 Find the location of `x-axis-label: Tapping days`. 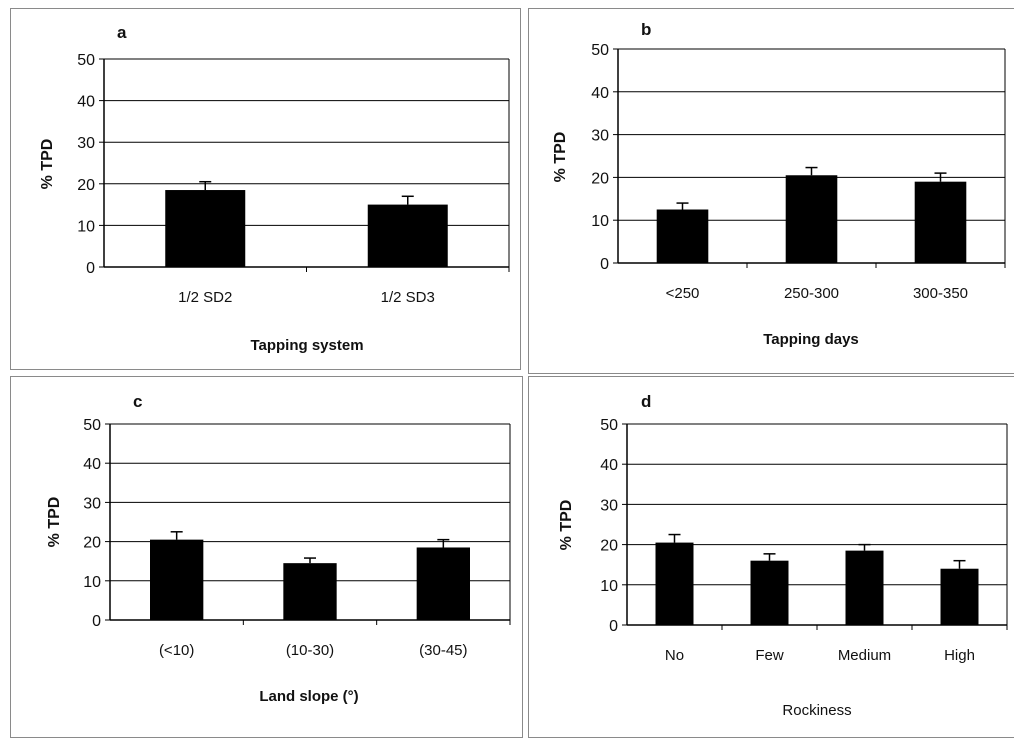

x-axis-label: Tapping days is located at coordinates (811, 339).